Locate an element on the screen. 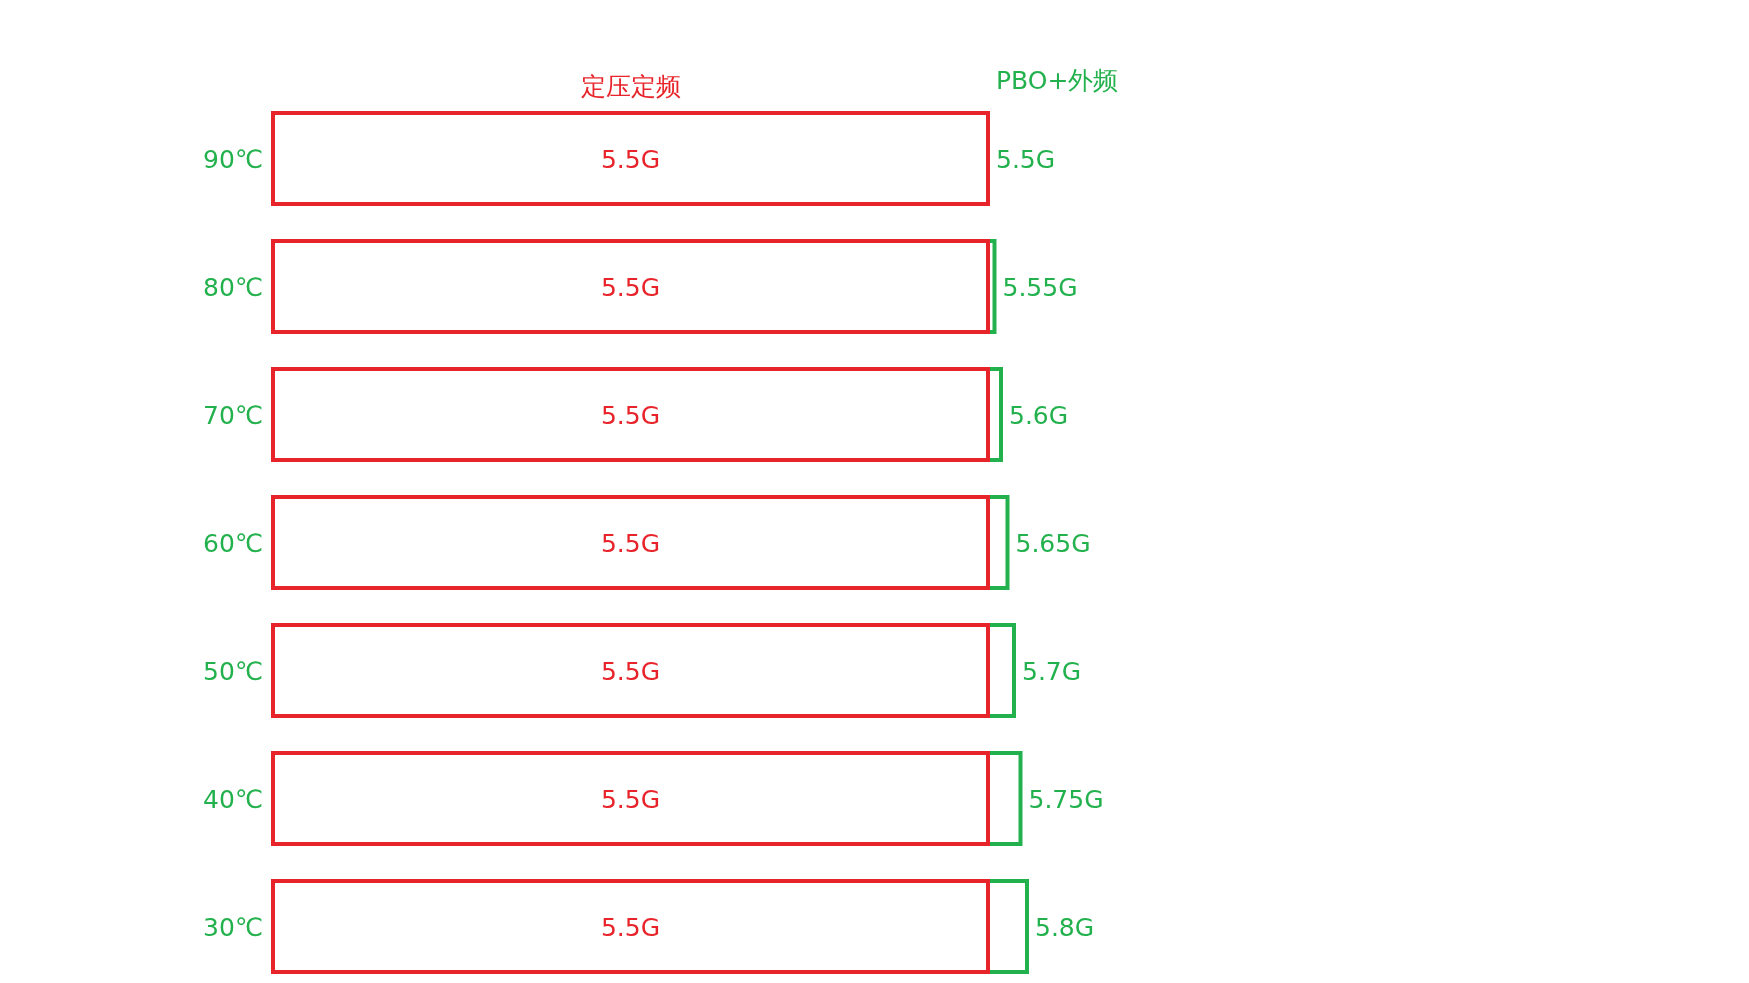 The width and height of the screenshot is (1749, 983). value-label: 5.55G is located at coordinates (1040, 287).